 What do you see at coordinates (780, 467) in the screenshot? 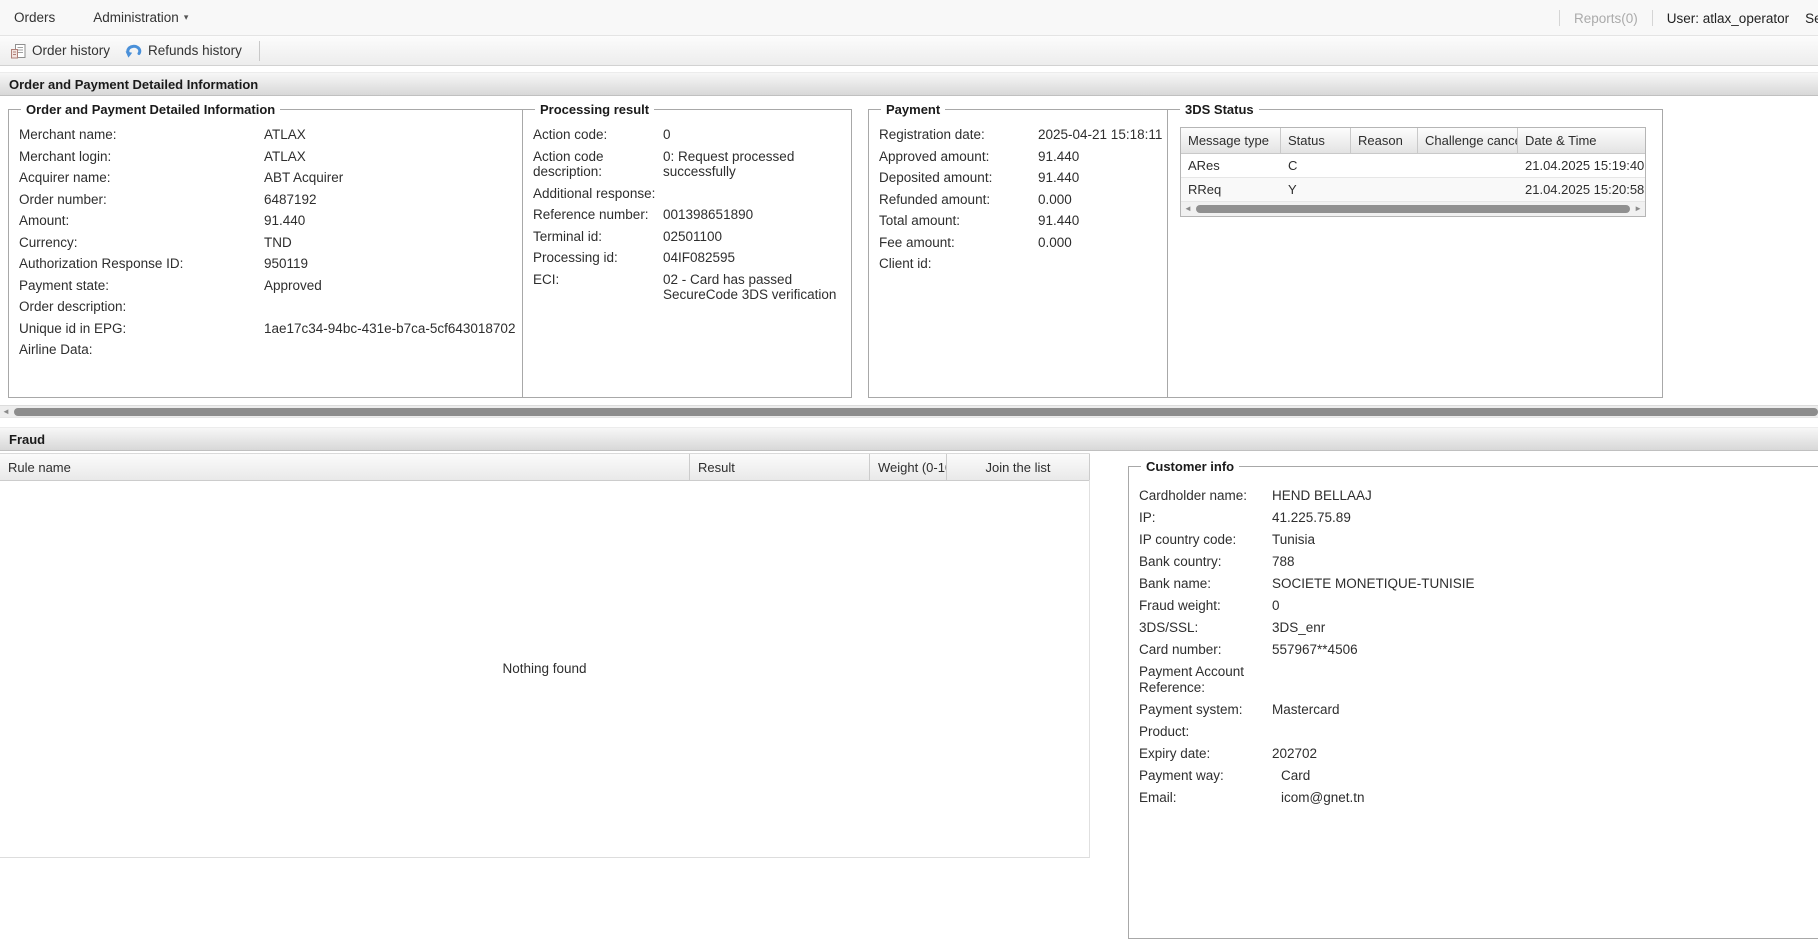
I see `fraud-header-result: Result` at bounding box center [780, 467].